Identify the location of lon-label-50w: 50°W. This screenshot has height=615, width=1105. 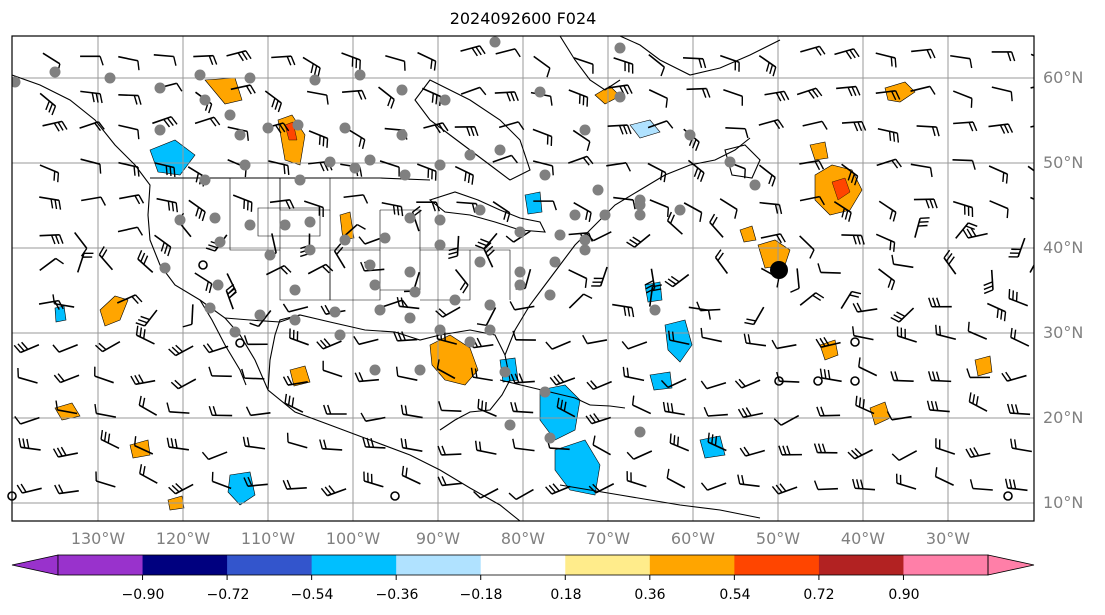
(778, 538).